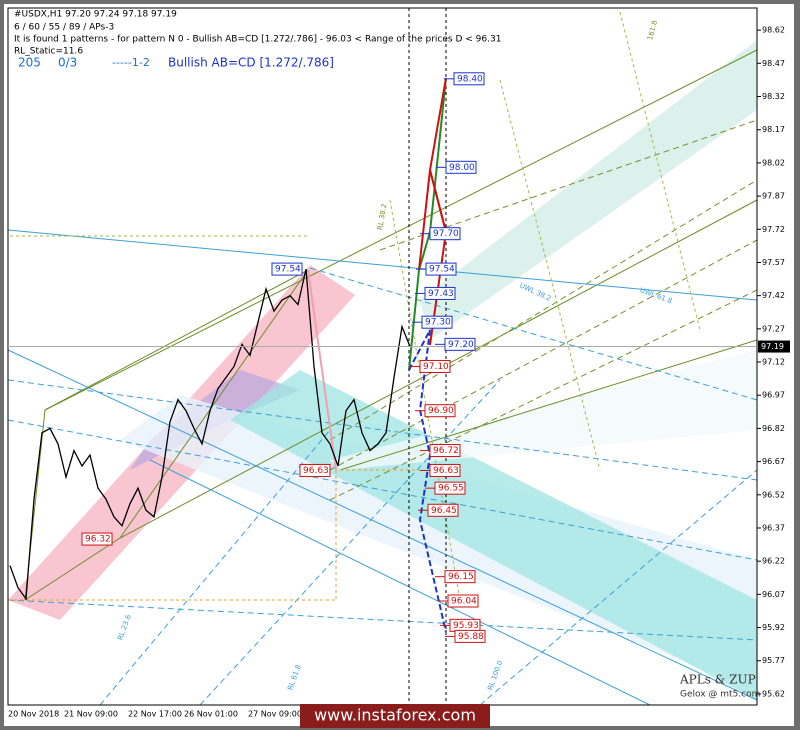  I want to click on last-price-label: 97.19, so click(772, 346).